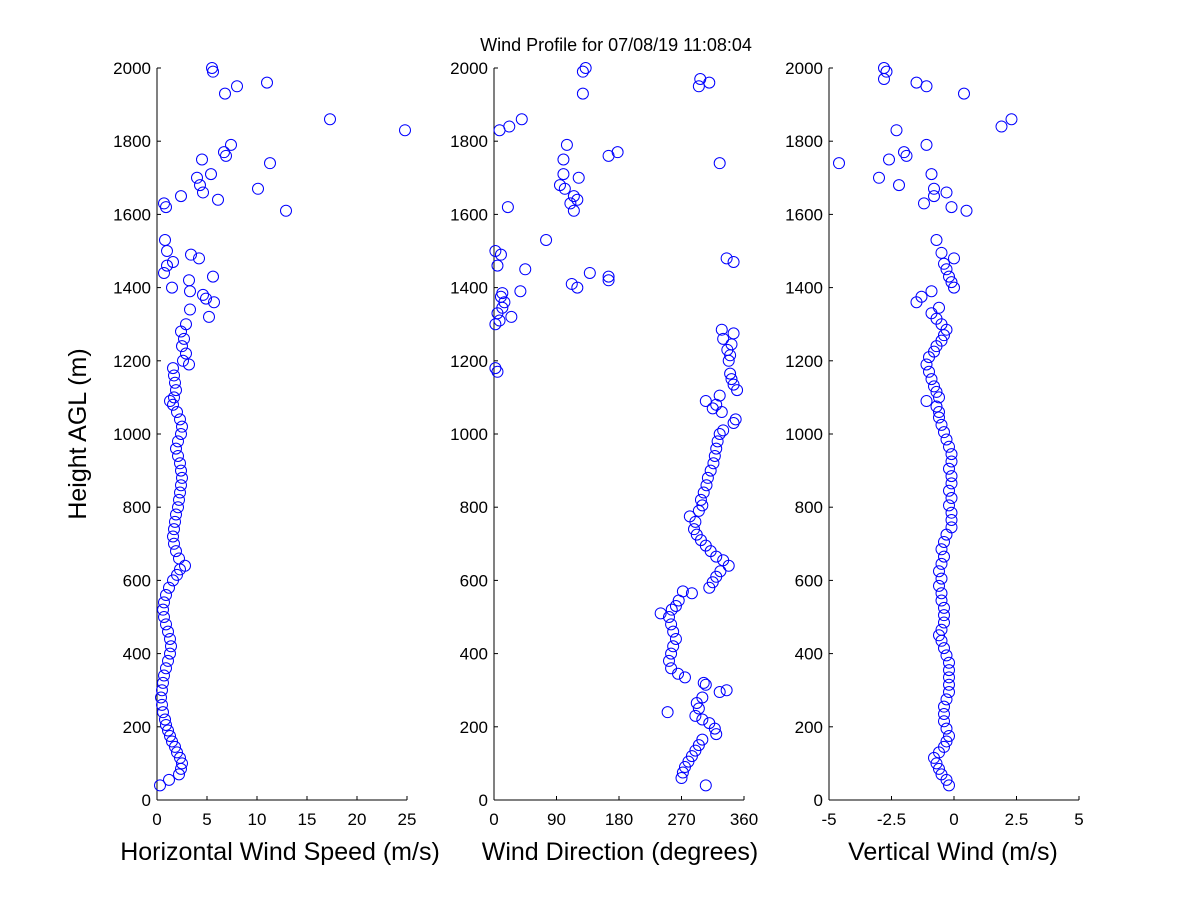  Describe the element at coordinates (307, 819) in the screenshot. I see `x-tick-label: 15` at that location.